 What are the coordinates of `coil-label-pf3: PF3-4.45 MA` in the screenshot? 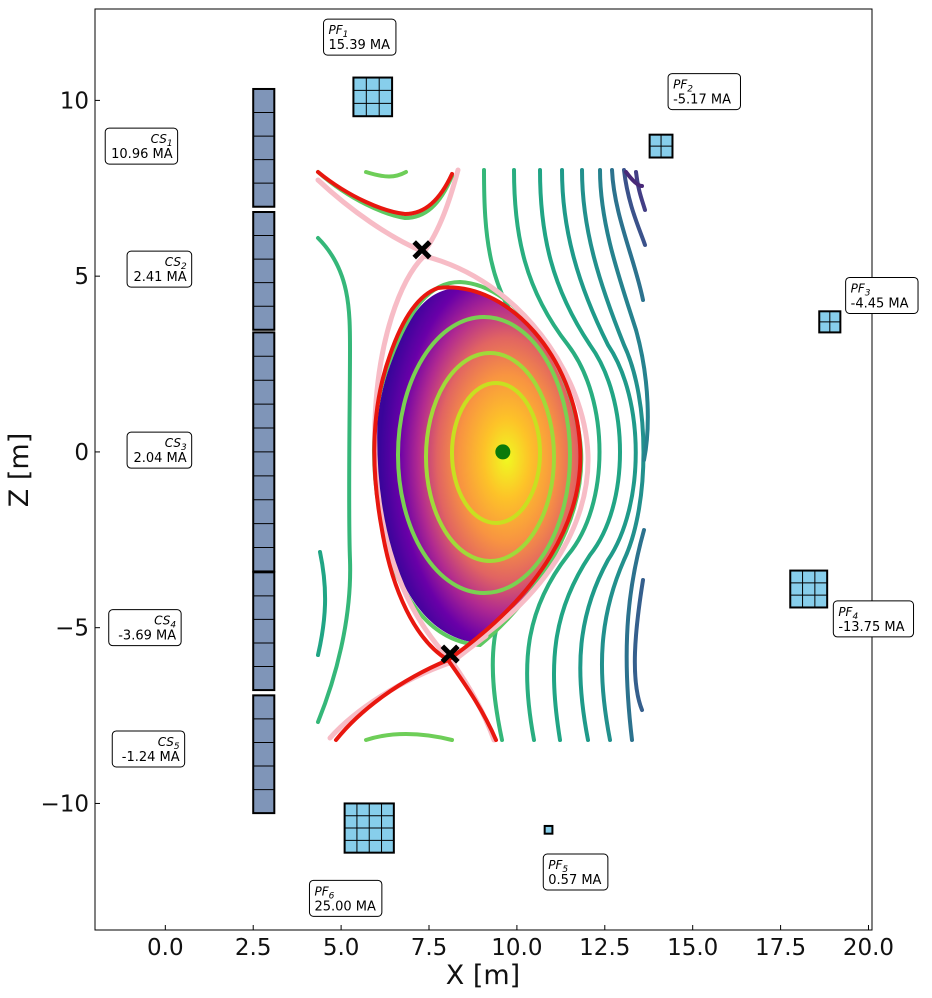 It's located at (882, 295).